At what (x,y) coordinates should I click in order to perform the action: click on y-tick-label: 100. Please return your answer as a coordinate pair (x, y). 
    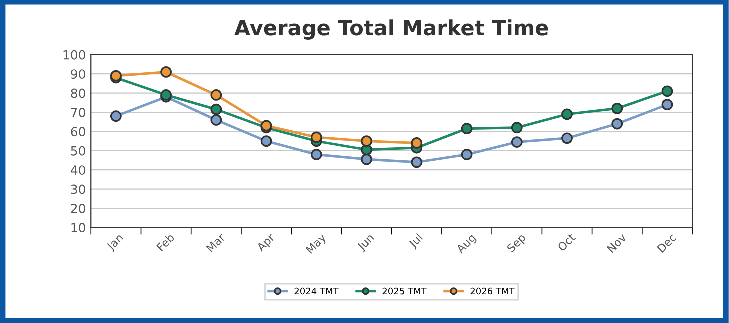
    Looking at the image, I should click on (75, 55).